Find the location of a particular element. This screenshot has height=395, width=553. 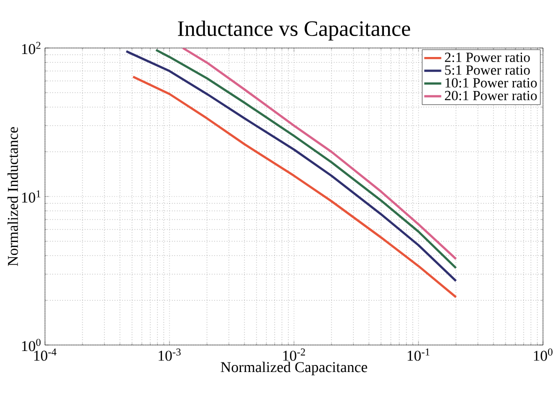

legend-label: 5:1 Power ratio is located at coordinates (487, 70).